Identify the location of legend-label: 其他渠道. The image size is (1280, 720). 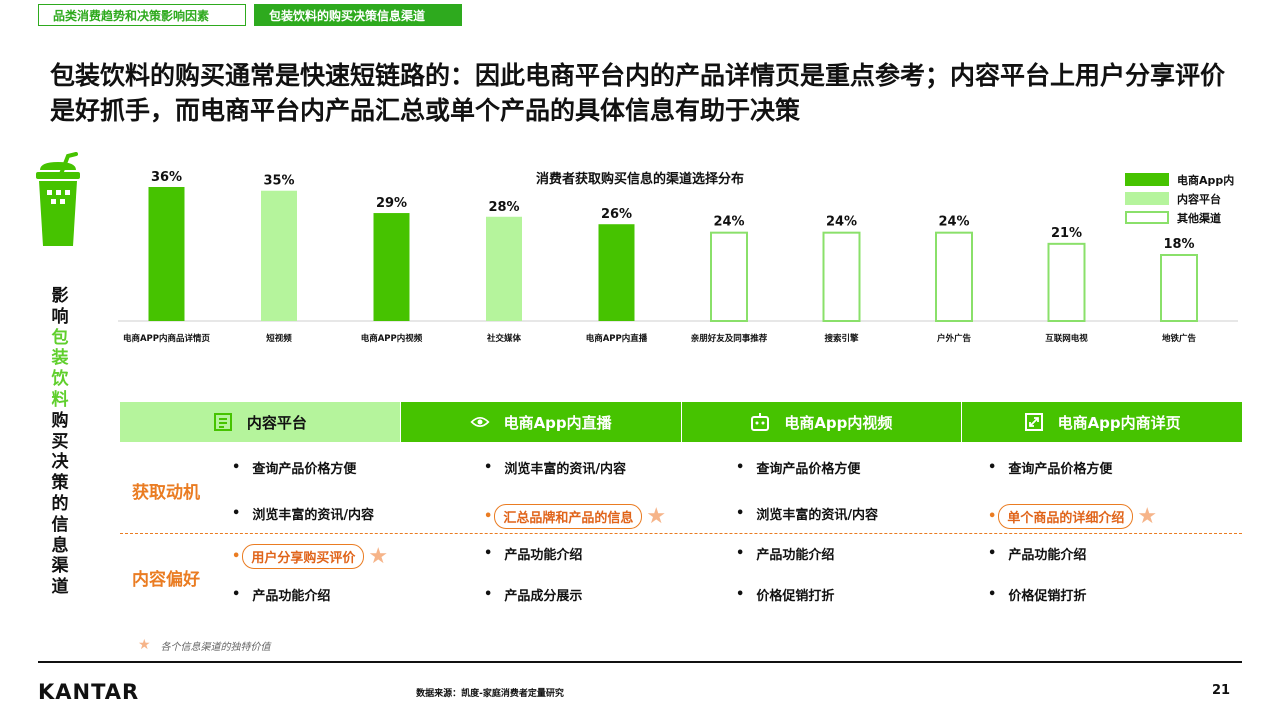
(1199, 218).